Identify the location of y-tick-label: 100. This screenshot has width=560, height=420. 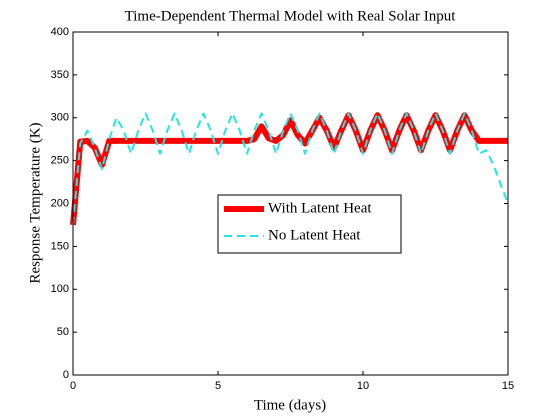
(60, 289).